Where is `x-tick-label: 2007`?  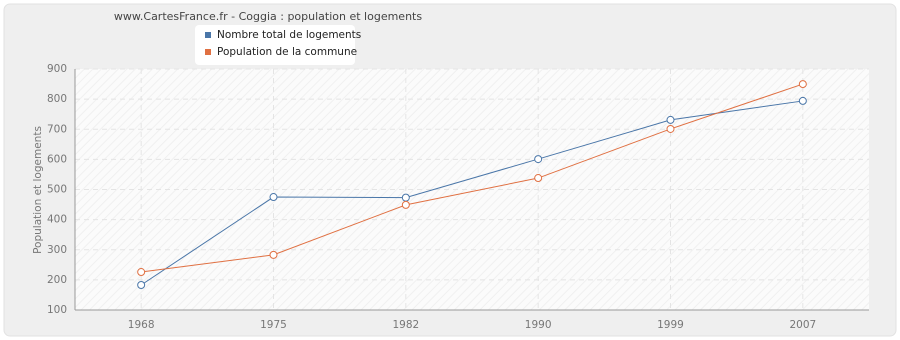
x-tick-label: 2007 is located at coordinates (802, 325).